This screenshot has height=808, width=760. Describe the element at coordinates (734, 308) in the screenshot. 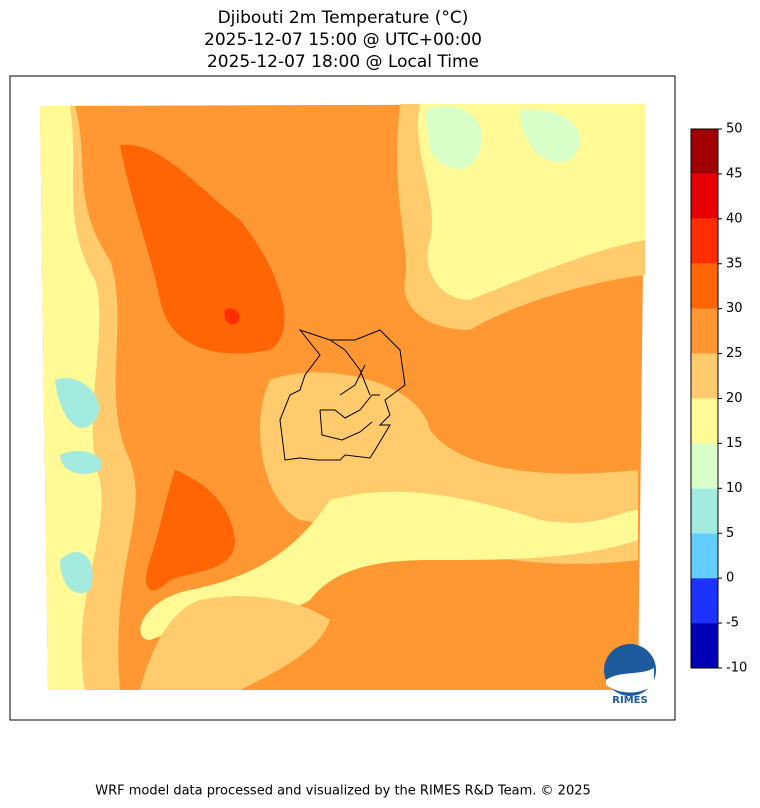

I see `colorbar-tick-label: 30` at that location.